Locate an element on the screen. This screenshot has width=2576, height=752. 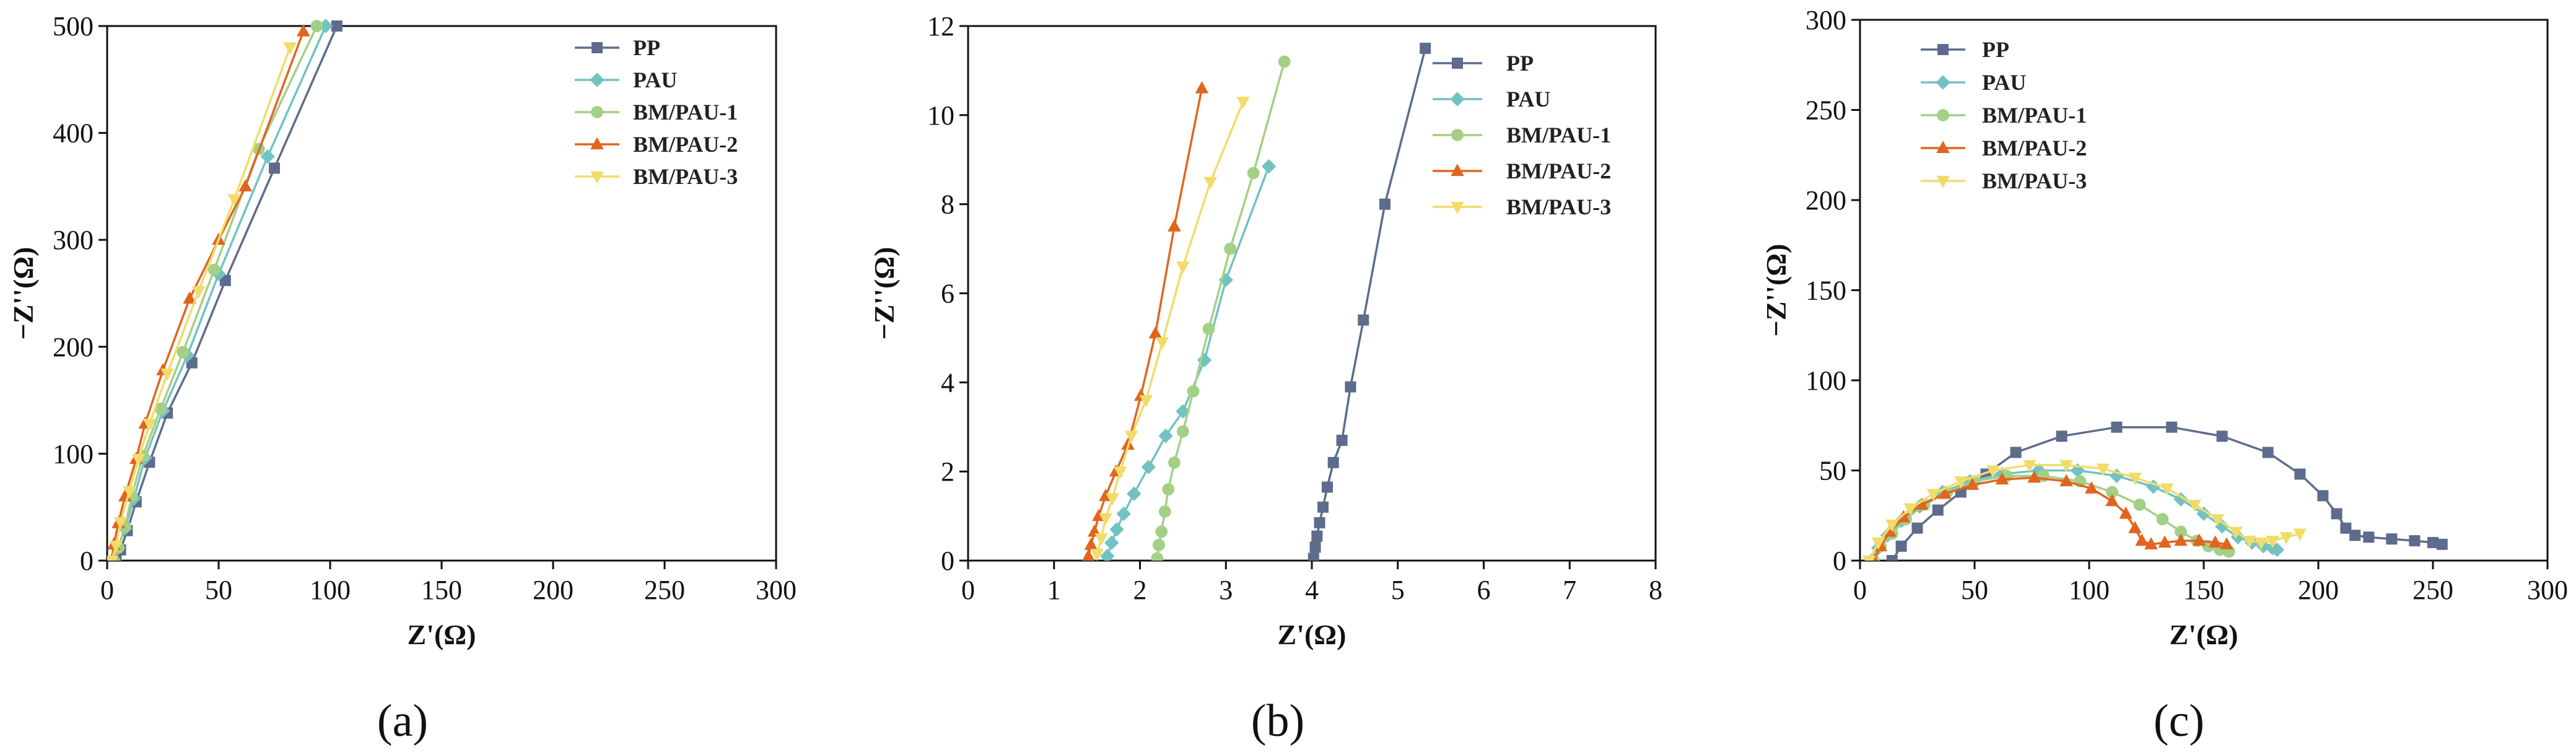
legend-label: PAU is located at coordinates (2004, 82).